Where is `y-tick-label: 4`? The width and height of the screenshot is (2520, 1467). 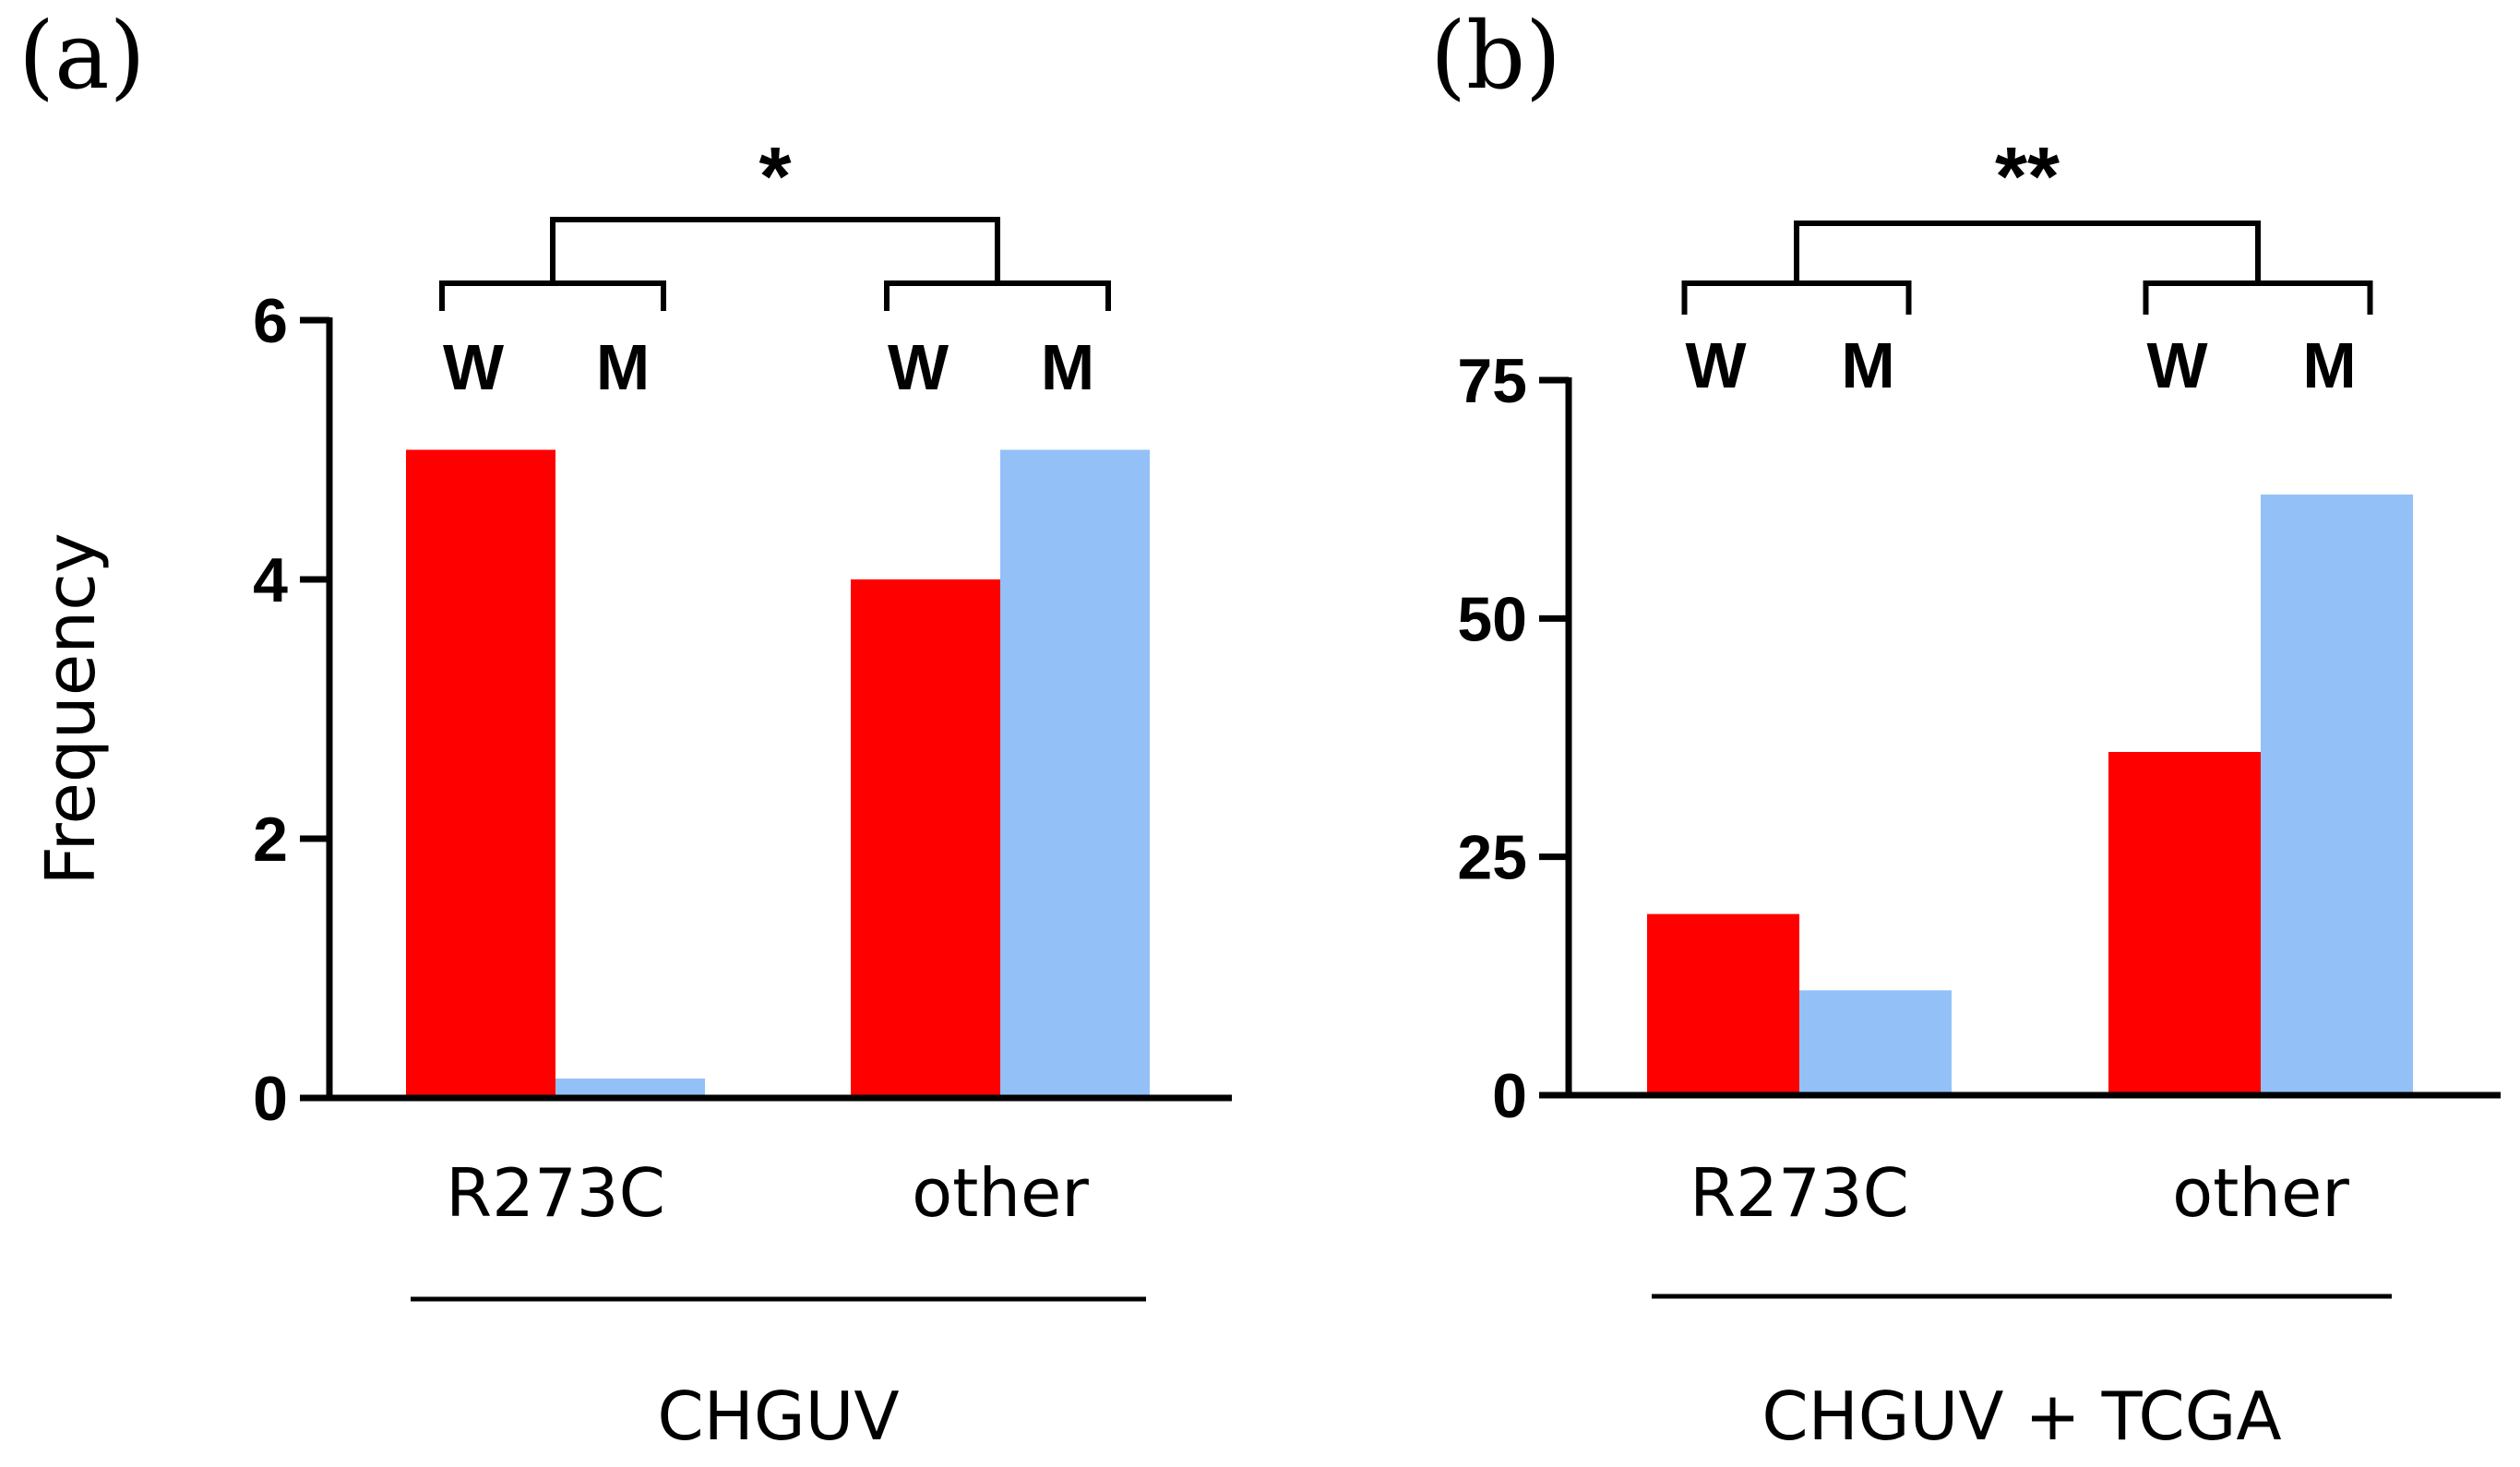
y-tick-label: 4 is located at coordinates (270, 580).